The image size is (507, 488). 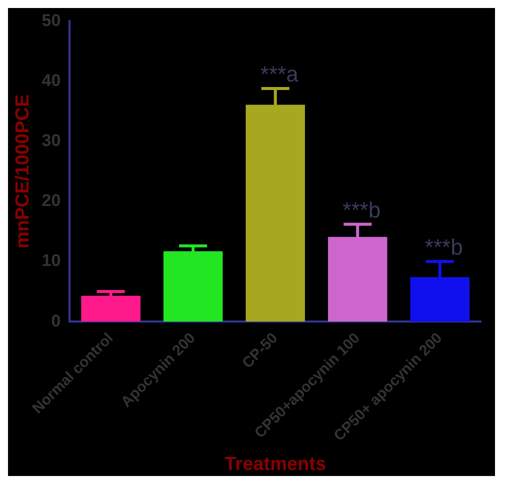 What do you see at coordinates (23, 171) in the screenshot?
I see `y-axis-title: mnPCE/1000PCE` at bounding box center [23, 171].